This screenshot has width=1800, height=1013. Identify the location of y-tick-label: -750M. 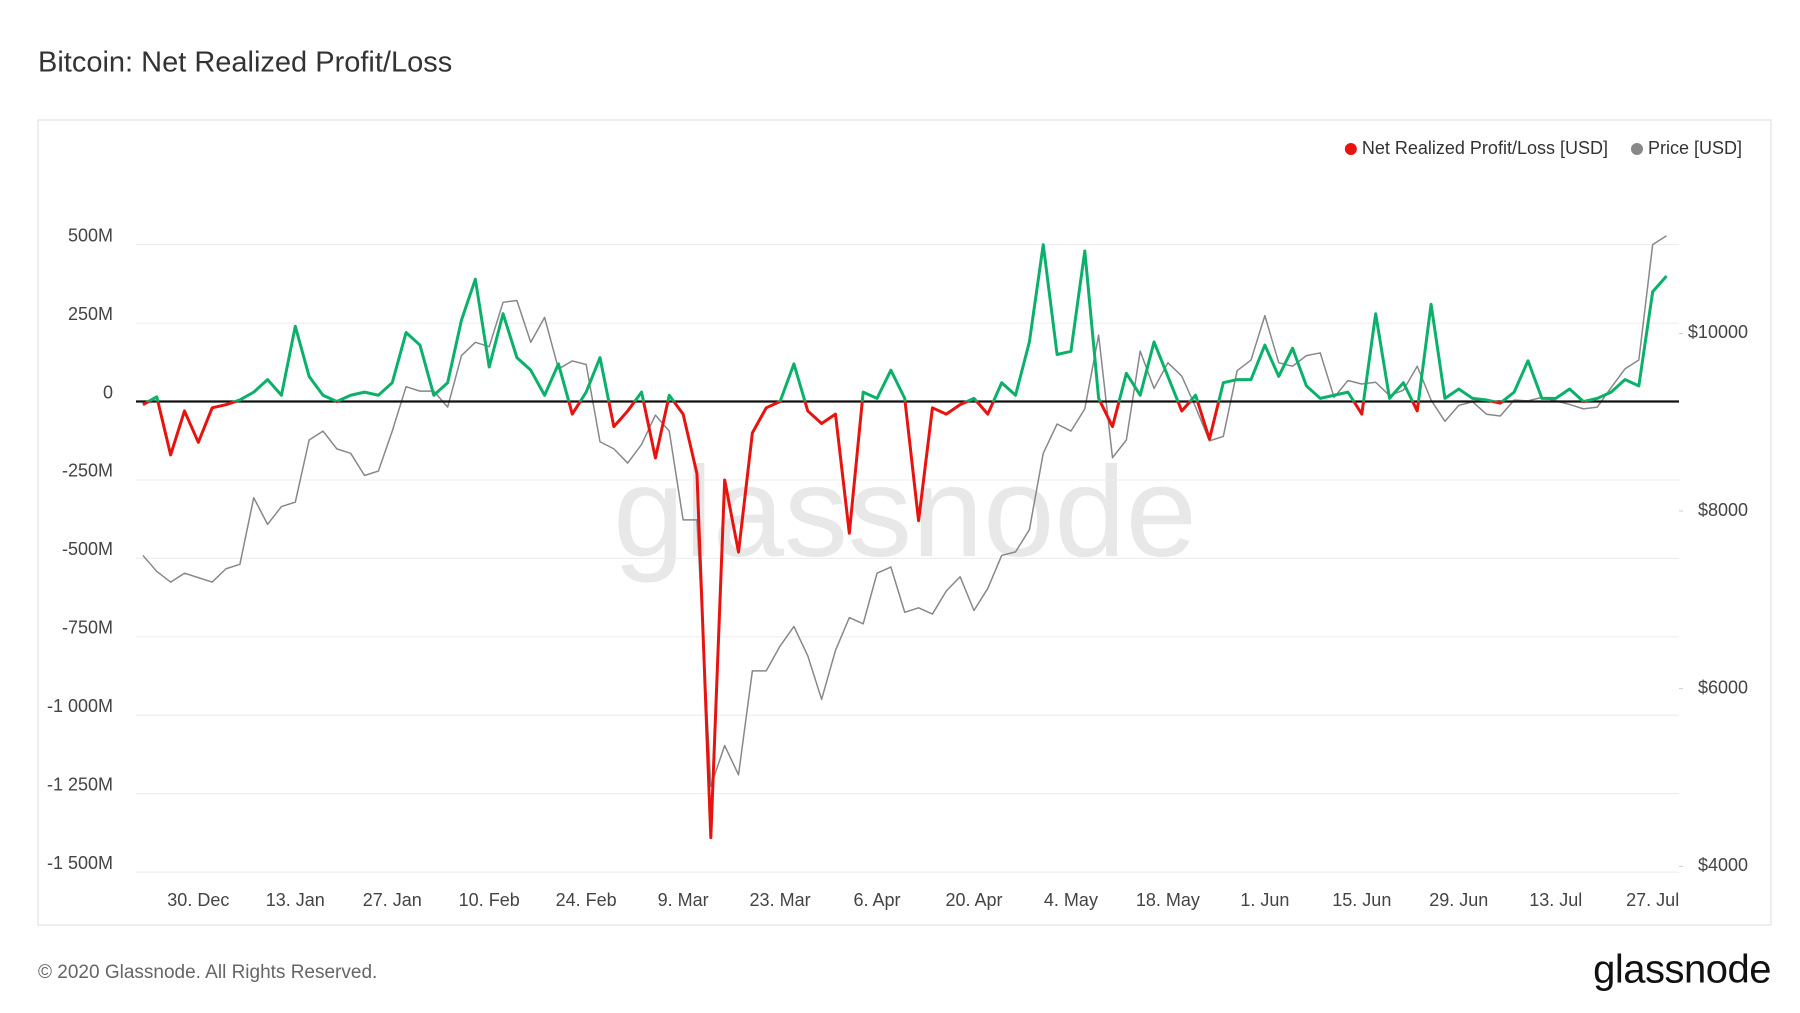
(87, 628).